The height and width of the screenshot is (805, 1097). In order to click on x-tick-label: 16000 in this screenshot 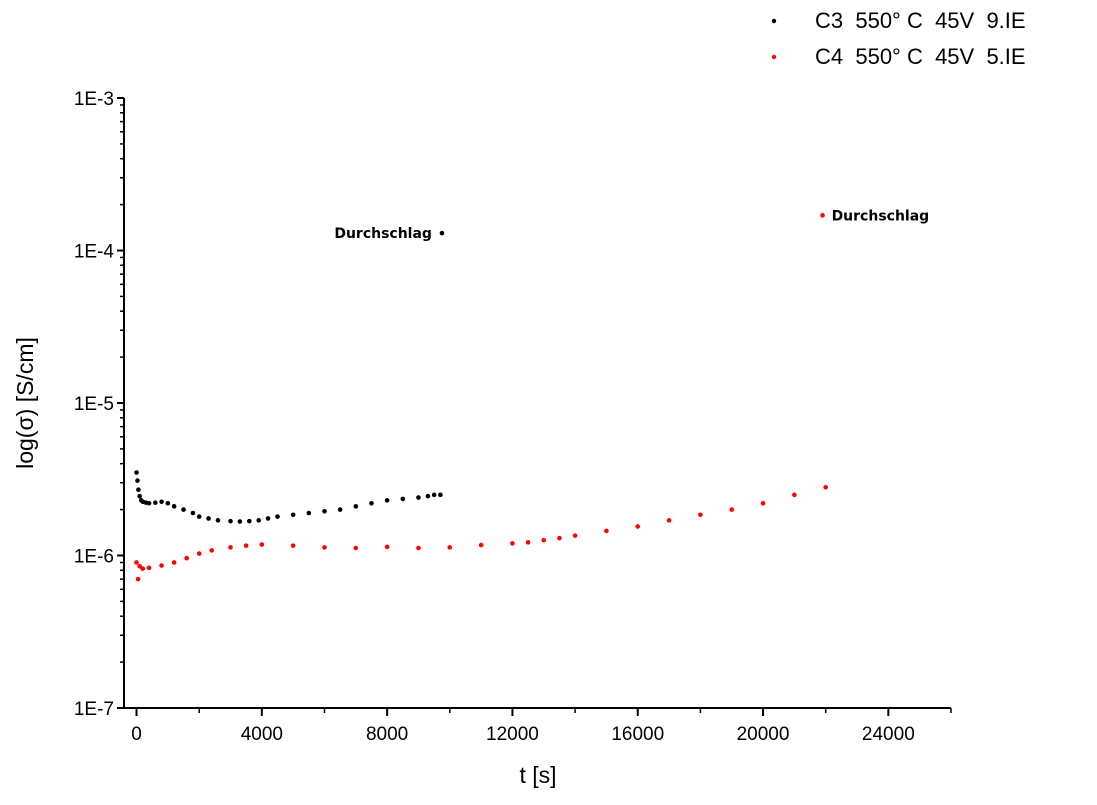, I will do `click(637, 734)`.